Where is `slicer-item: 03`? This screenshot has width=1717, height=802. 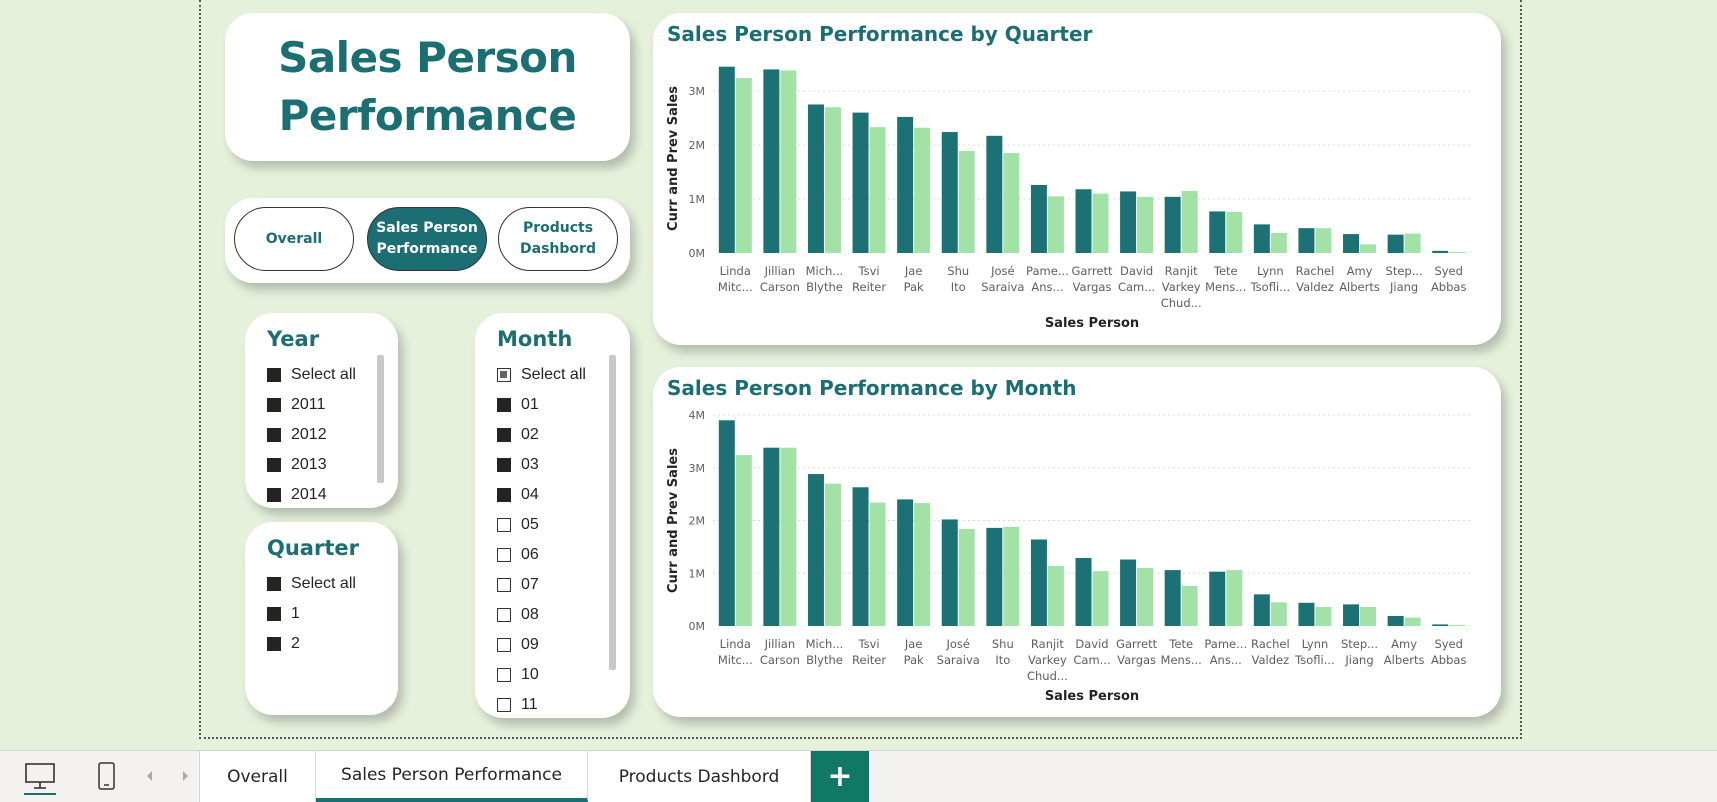
slicer-item: 03 is located at coordinates (541, 465).